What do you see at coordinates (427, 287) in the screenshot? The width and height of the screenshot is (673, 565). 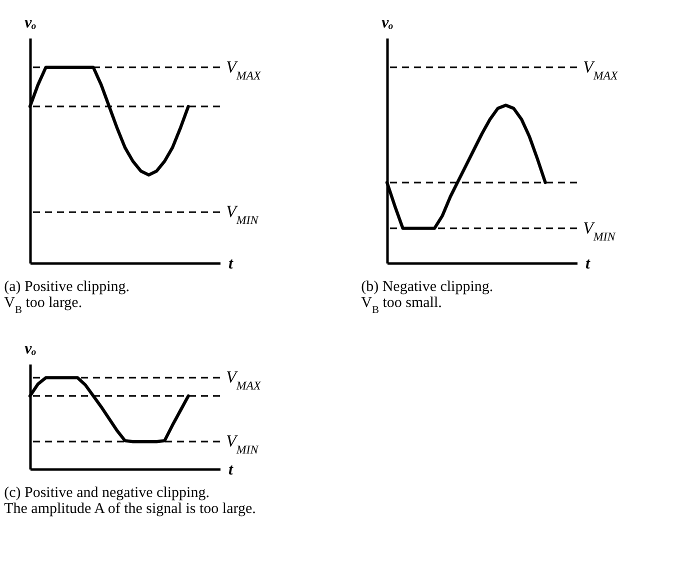 I see `text: (b) Negative clipping.` at bounding box center [427, 287].